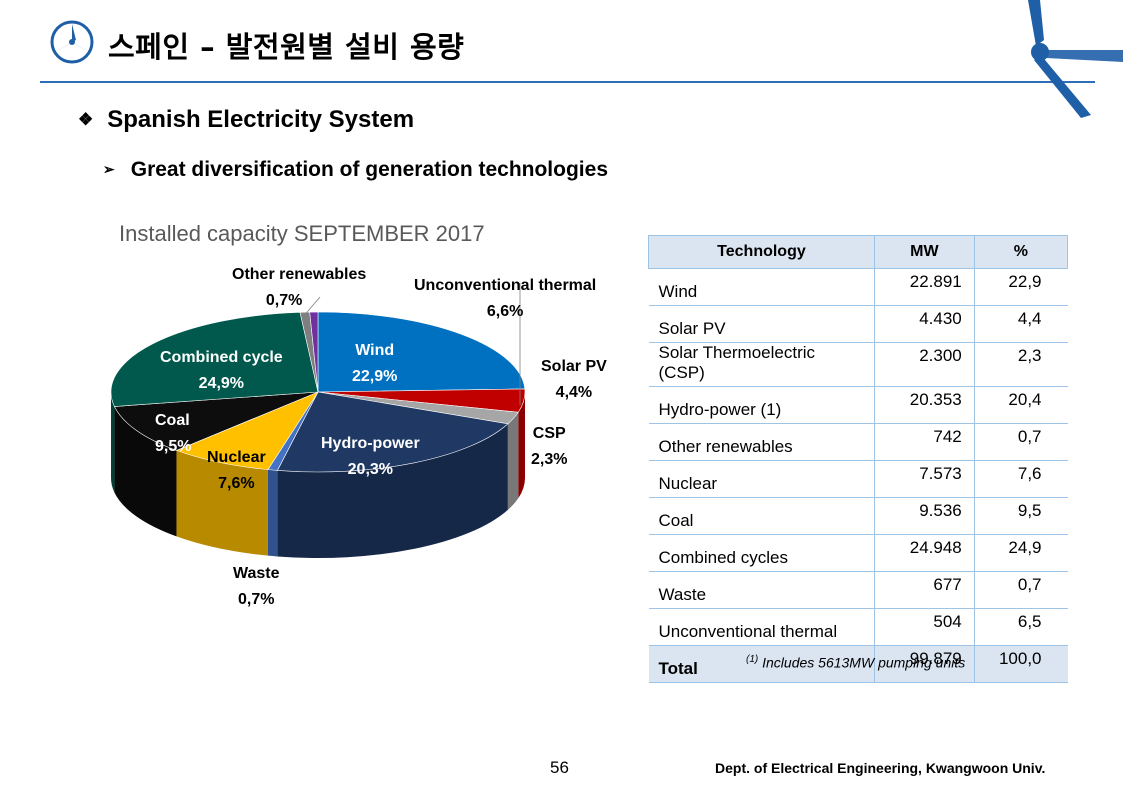 Image resolution: width=1123 pixels, height=794 pixels. What do you see at coordinates (513, 461) in the screenshot?
I see `pie-side-csp` at bounding box center [513, 461].